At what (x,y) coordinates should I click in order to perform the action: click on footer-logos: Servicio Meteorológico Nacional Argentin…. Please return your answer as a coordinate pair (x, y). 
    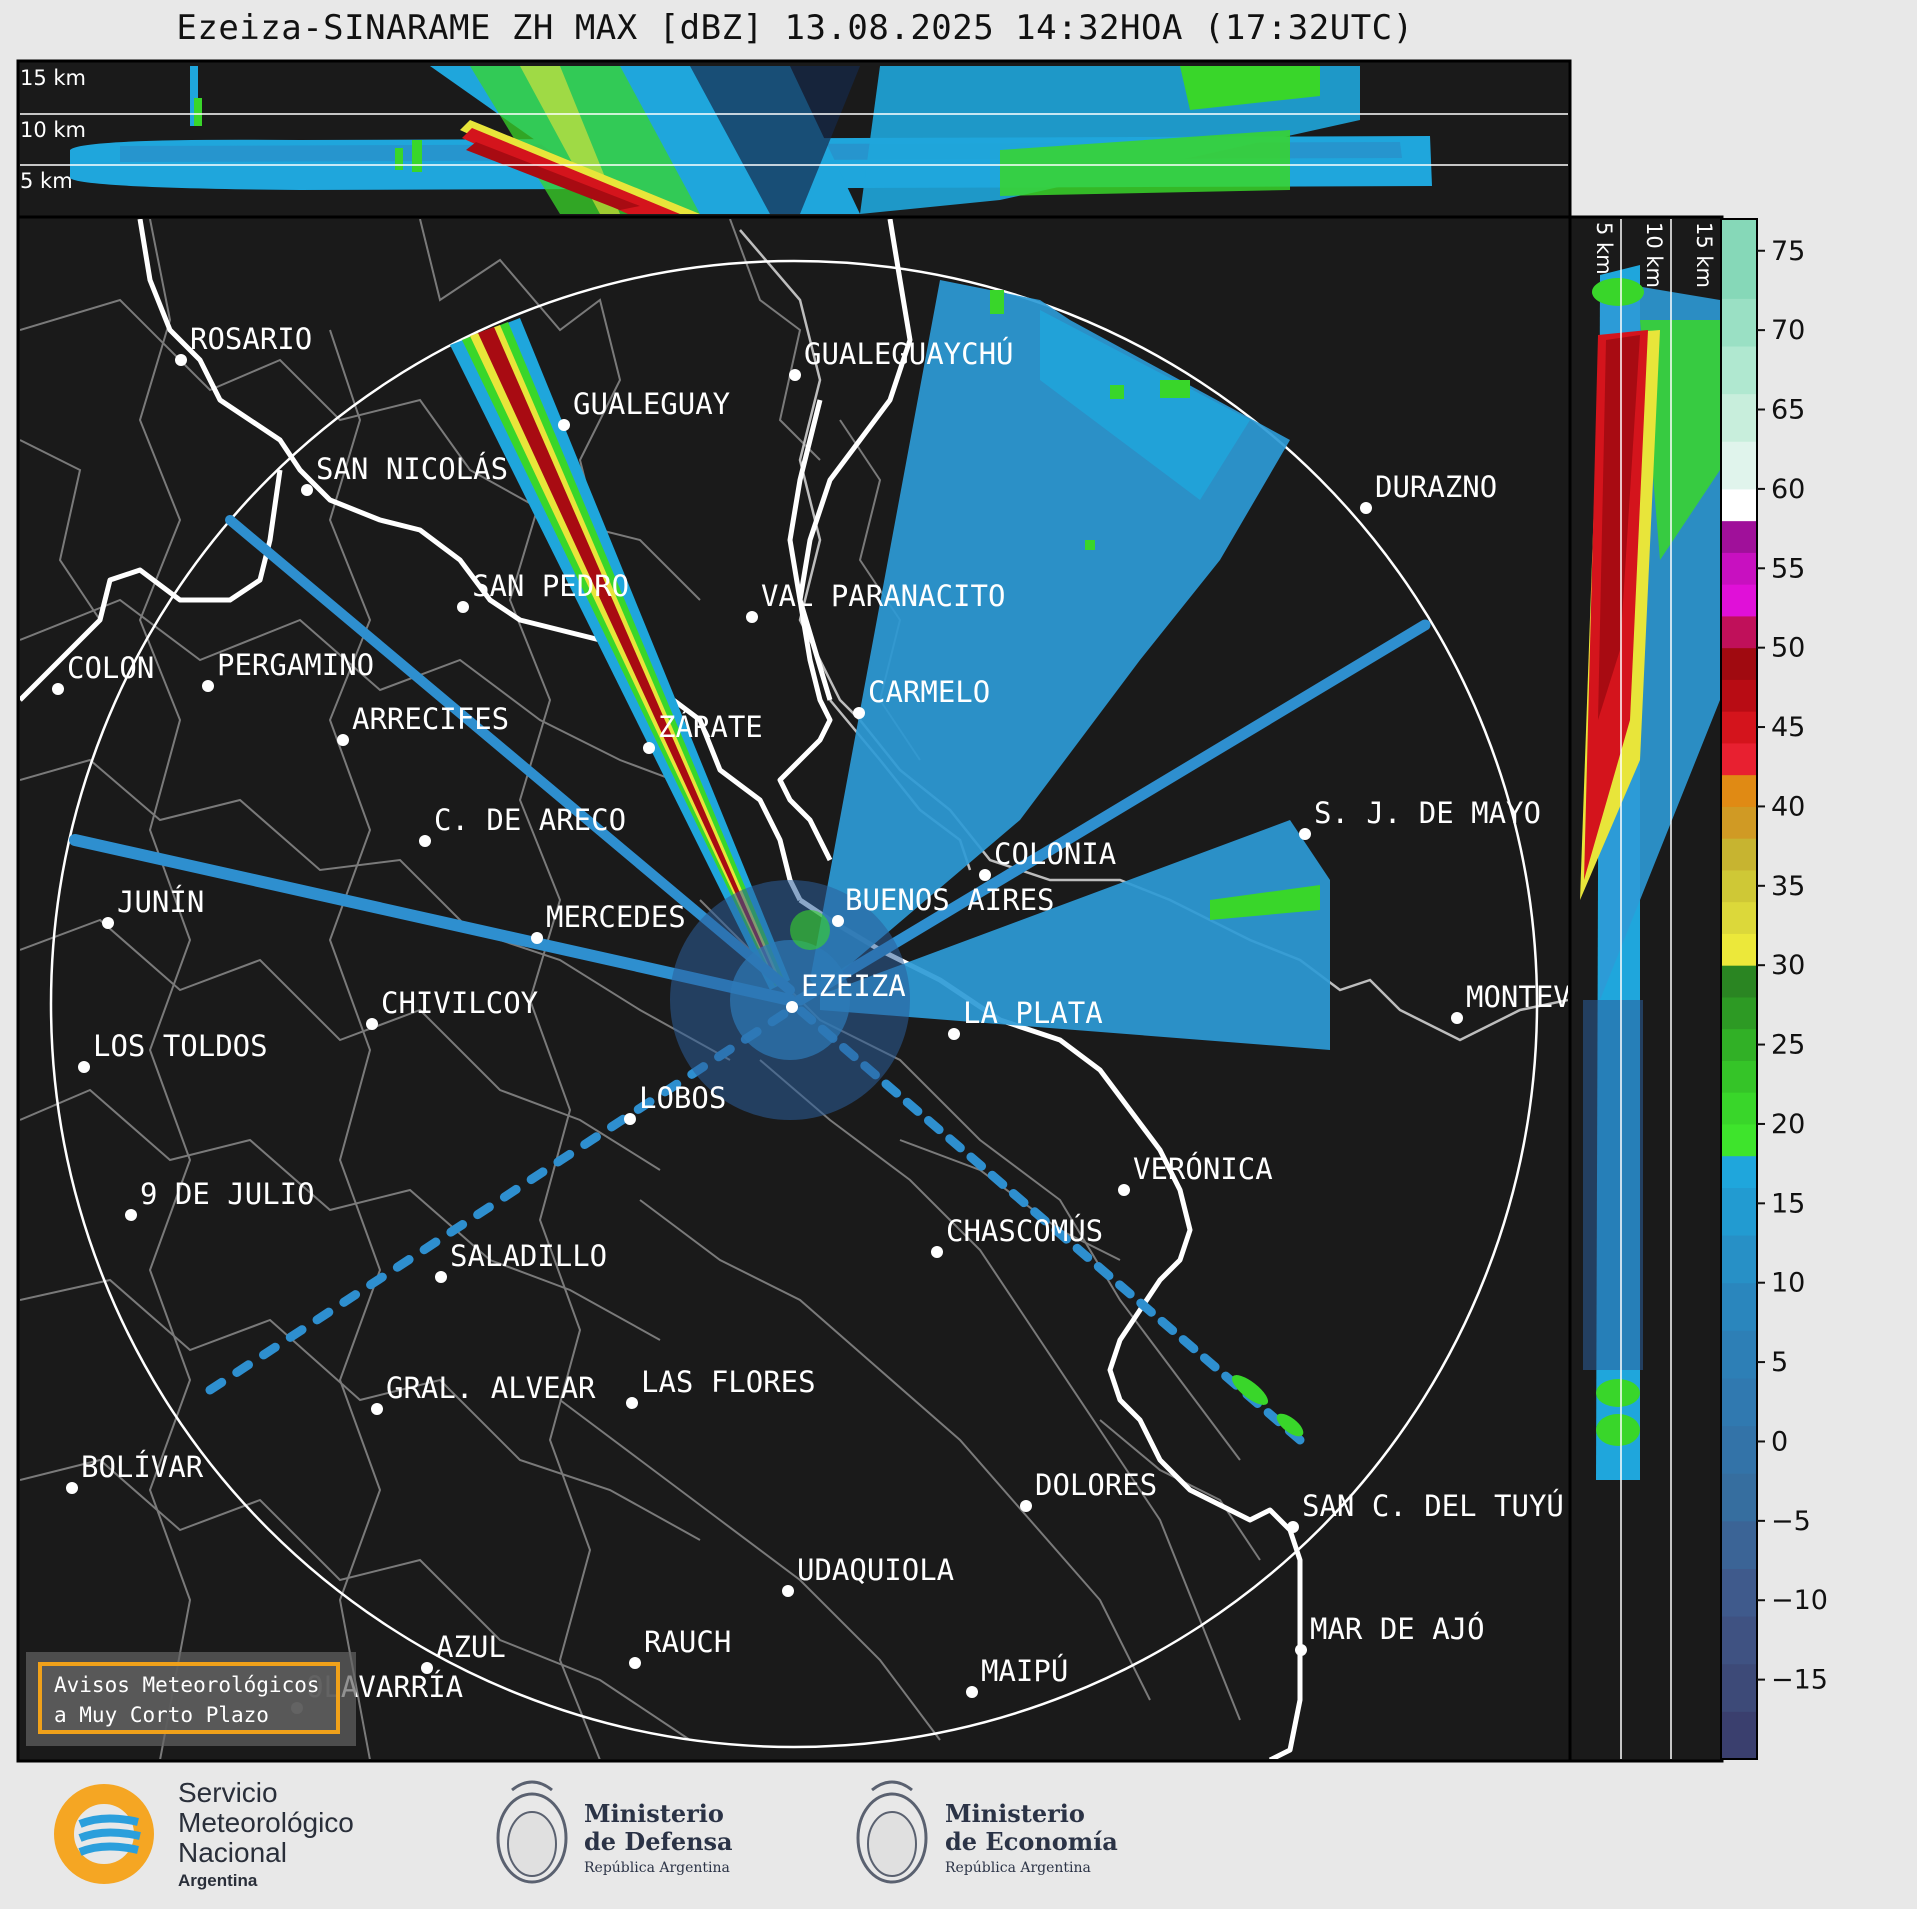
    Looking at the image, I should click on (586, 1833).